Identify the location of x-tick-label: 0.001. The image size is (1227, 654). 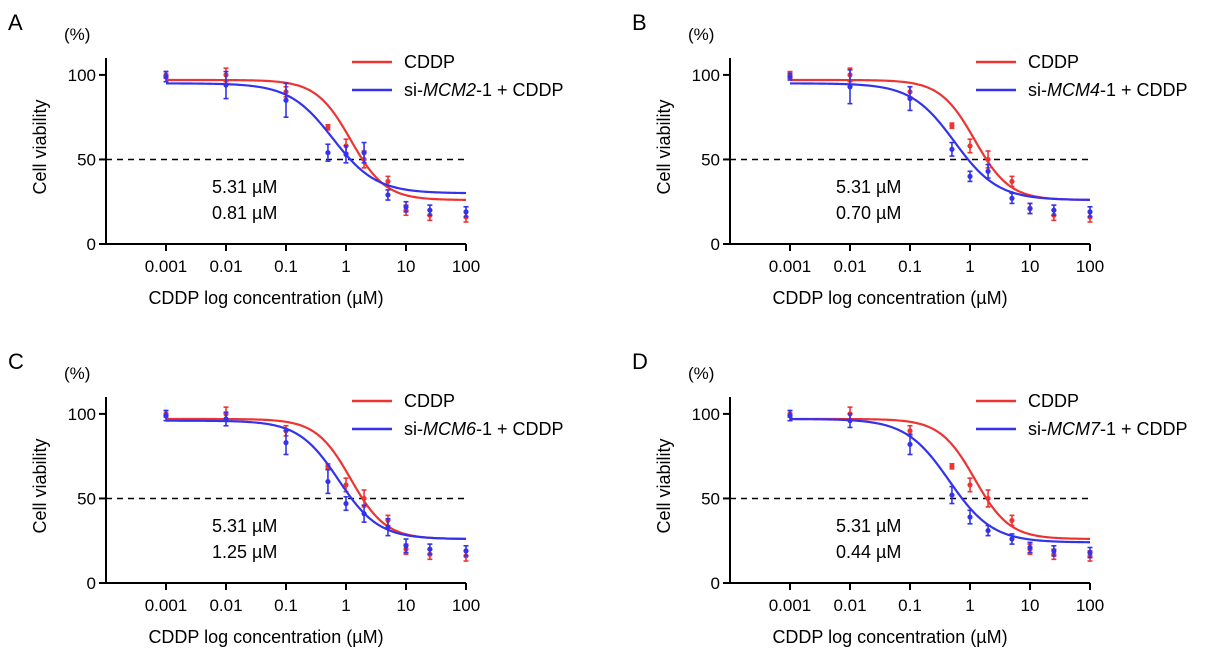
(790, 605).